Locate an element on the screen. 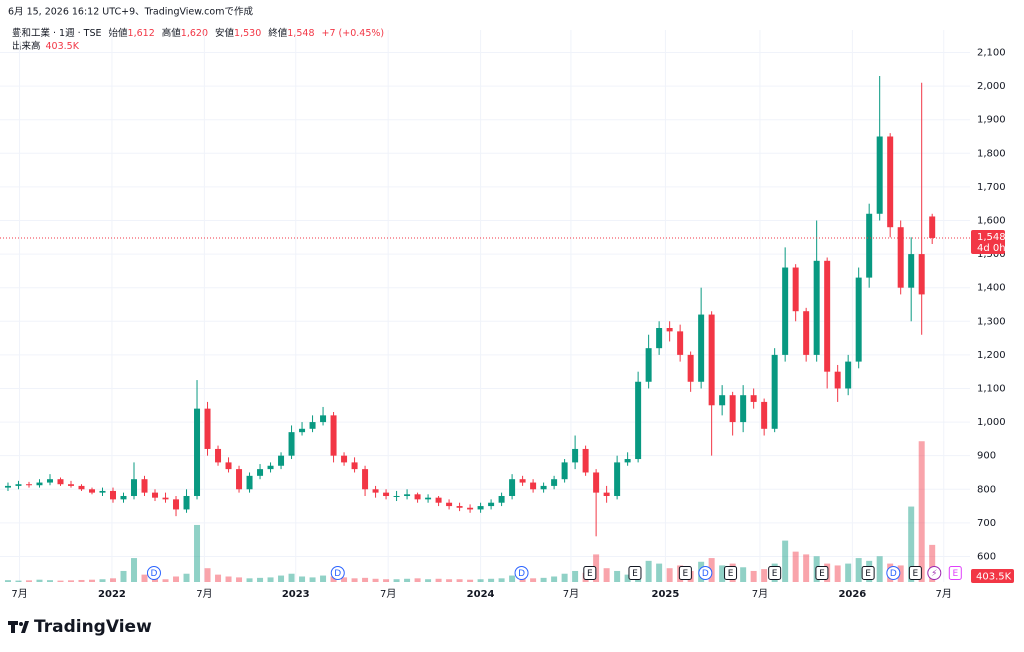 The image size is (1024, 652). label: 安値 is located at coordinates (225, 33).